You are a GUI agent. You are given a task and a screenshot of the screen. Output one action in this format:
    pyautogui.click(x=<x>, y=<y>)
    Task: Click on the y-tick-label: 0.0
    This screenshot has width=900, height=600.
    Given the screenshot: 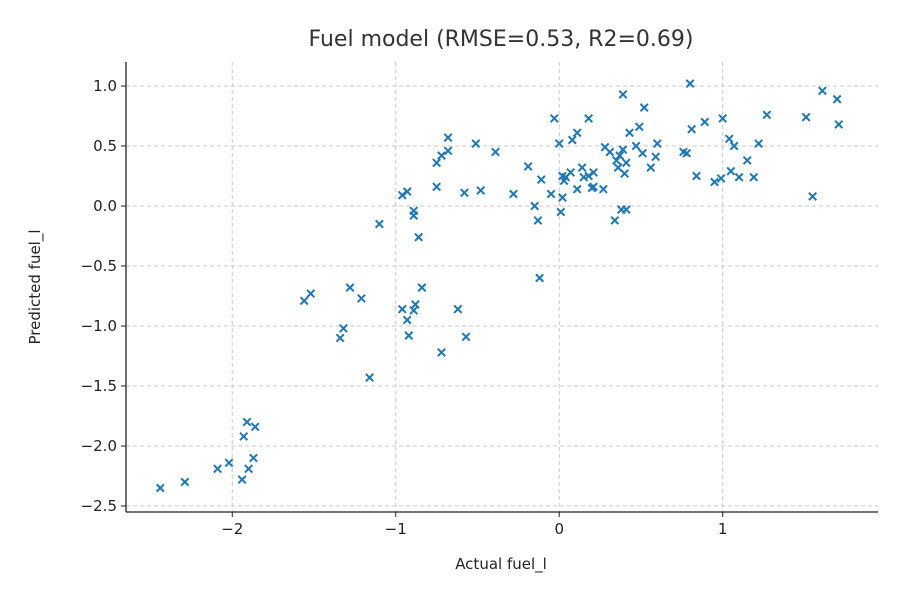 What is the action you would take?
    pyautogui.click(x=105, y=206)
    